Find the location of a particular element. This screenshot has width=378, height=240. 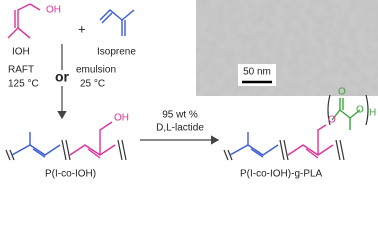

condition: RAFT is located at coordinates (21, 70).